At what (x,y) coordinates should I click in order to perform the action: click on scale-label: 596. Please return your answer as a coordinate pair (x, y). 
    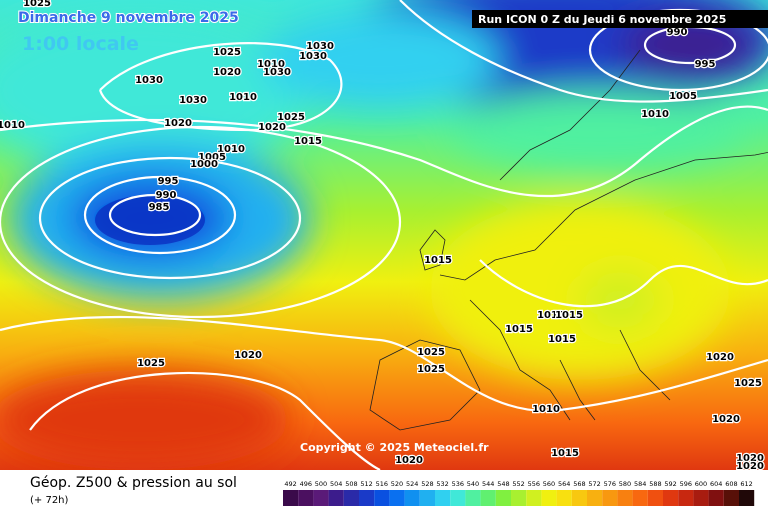
    Looking at the image, I should click on (686, 484).